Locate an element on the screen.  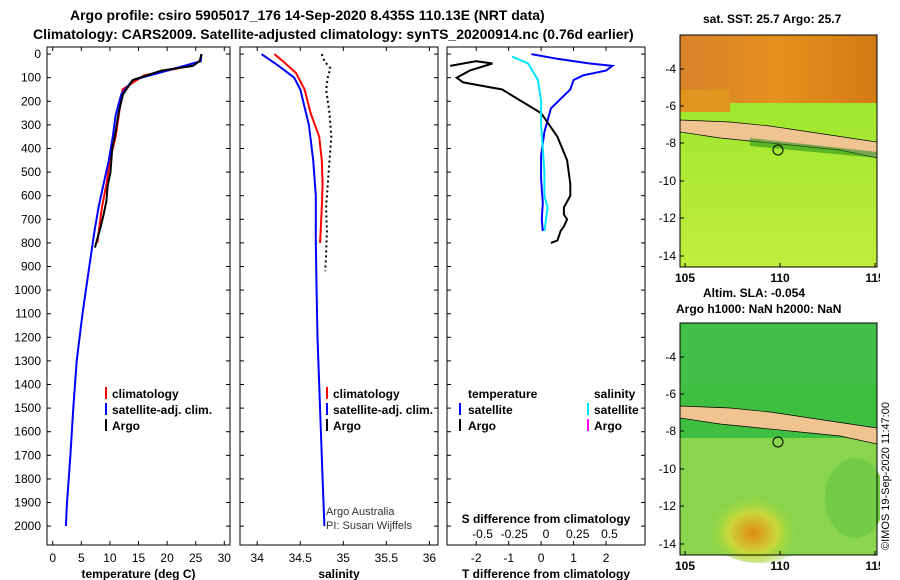
sla-map-axes: 105 110 115 -4 -6 -8 -10 -12 -14 is located at coordinates (769, 461).